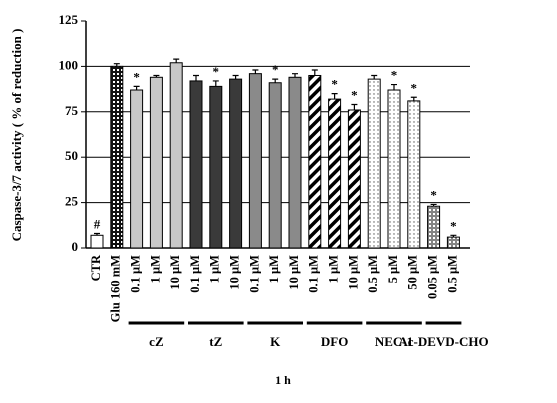  I want to click on x-tick-label: Glu 160 mM, so click(116, 289).